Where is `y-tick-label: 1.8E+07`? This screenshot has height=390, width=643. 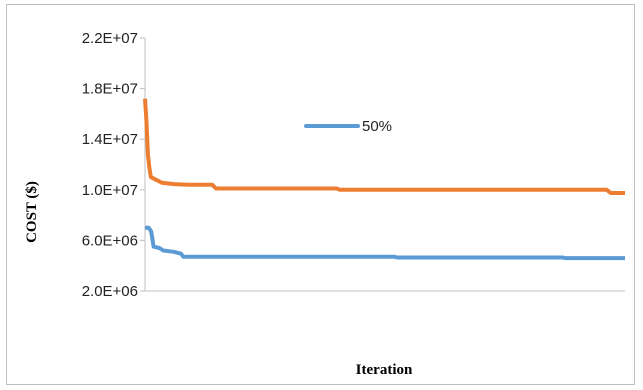 y-tick-label: 1.8E+07 is located at coordinates (110, 89).